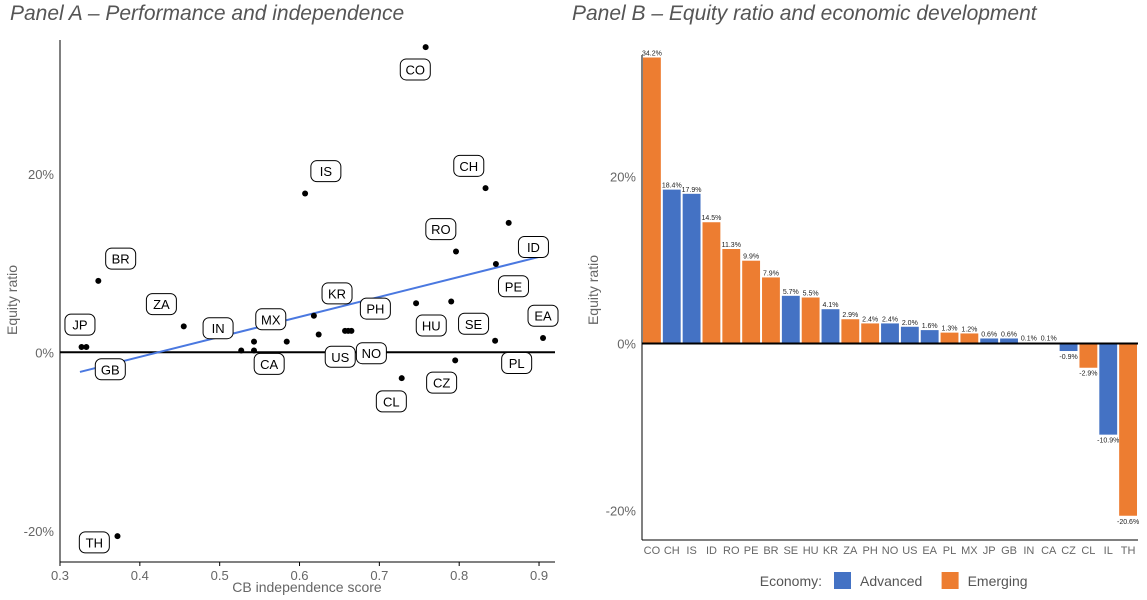 The image size is (1147, 600). What do you see at coordinates (220, 575) in the screenshot?
I see `x-tick-label: 0.5` at bounding box center [220, 575].